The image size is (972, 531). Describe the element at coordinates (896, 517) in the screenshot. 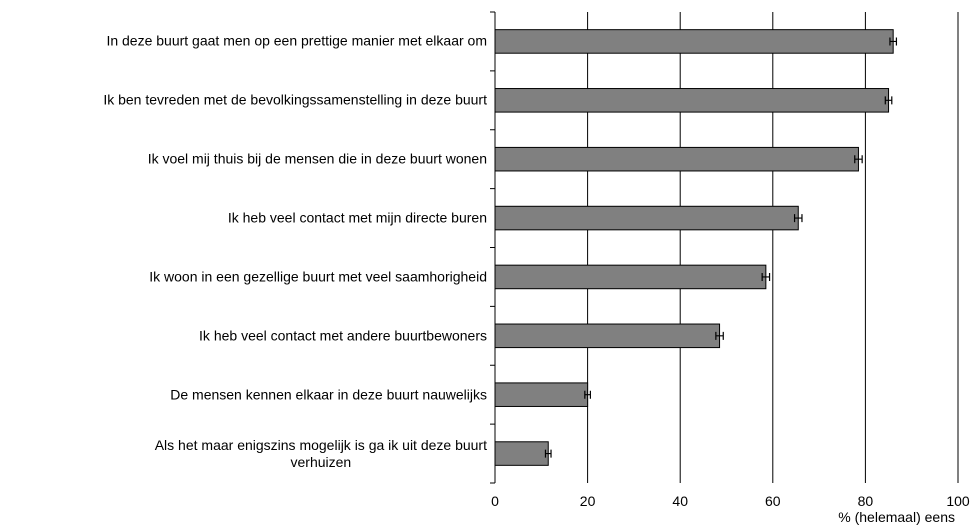

I see `x-axis-label: % (helemaal) eens` at that location.